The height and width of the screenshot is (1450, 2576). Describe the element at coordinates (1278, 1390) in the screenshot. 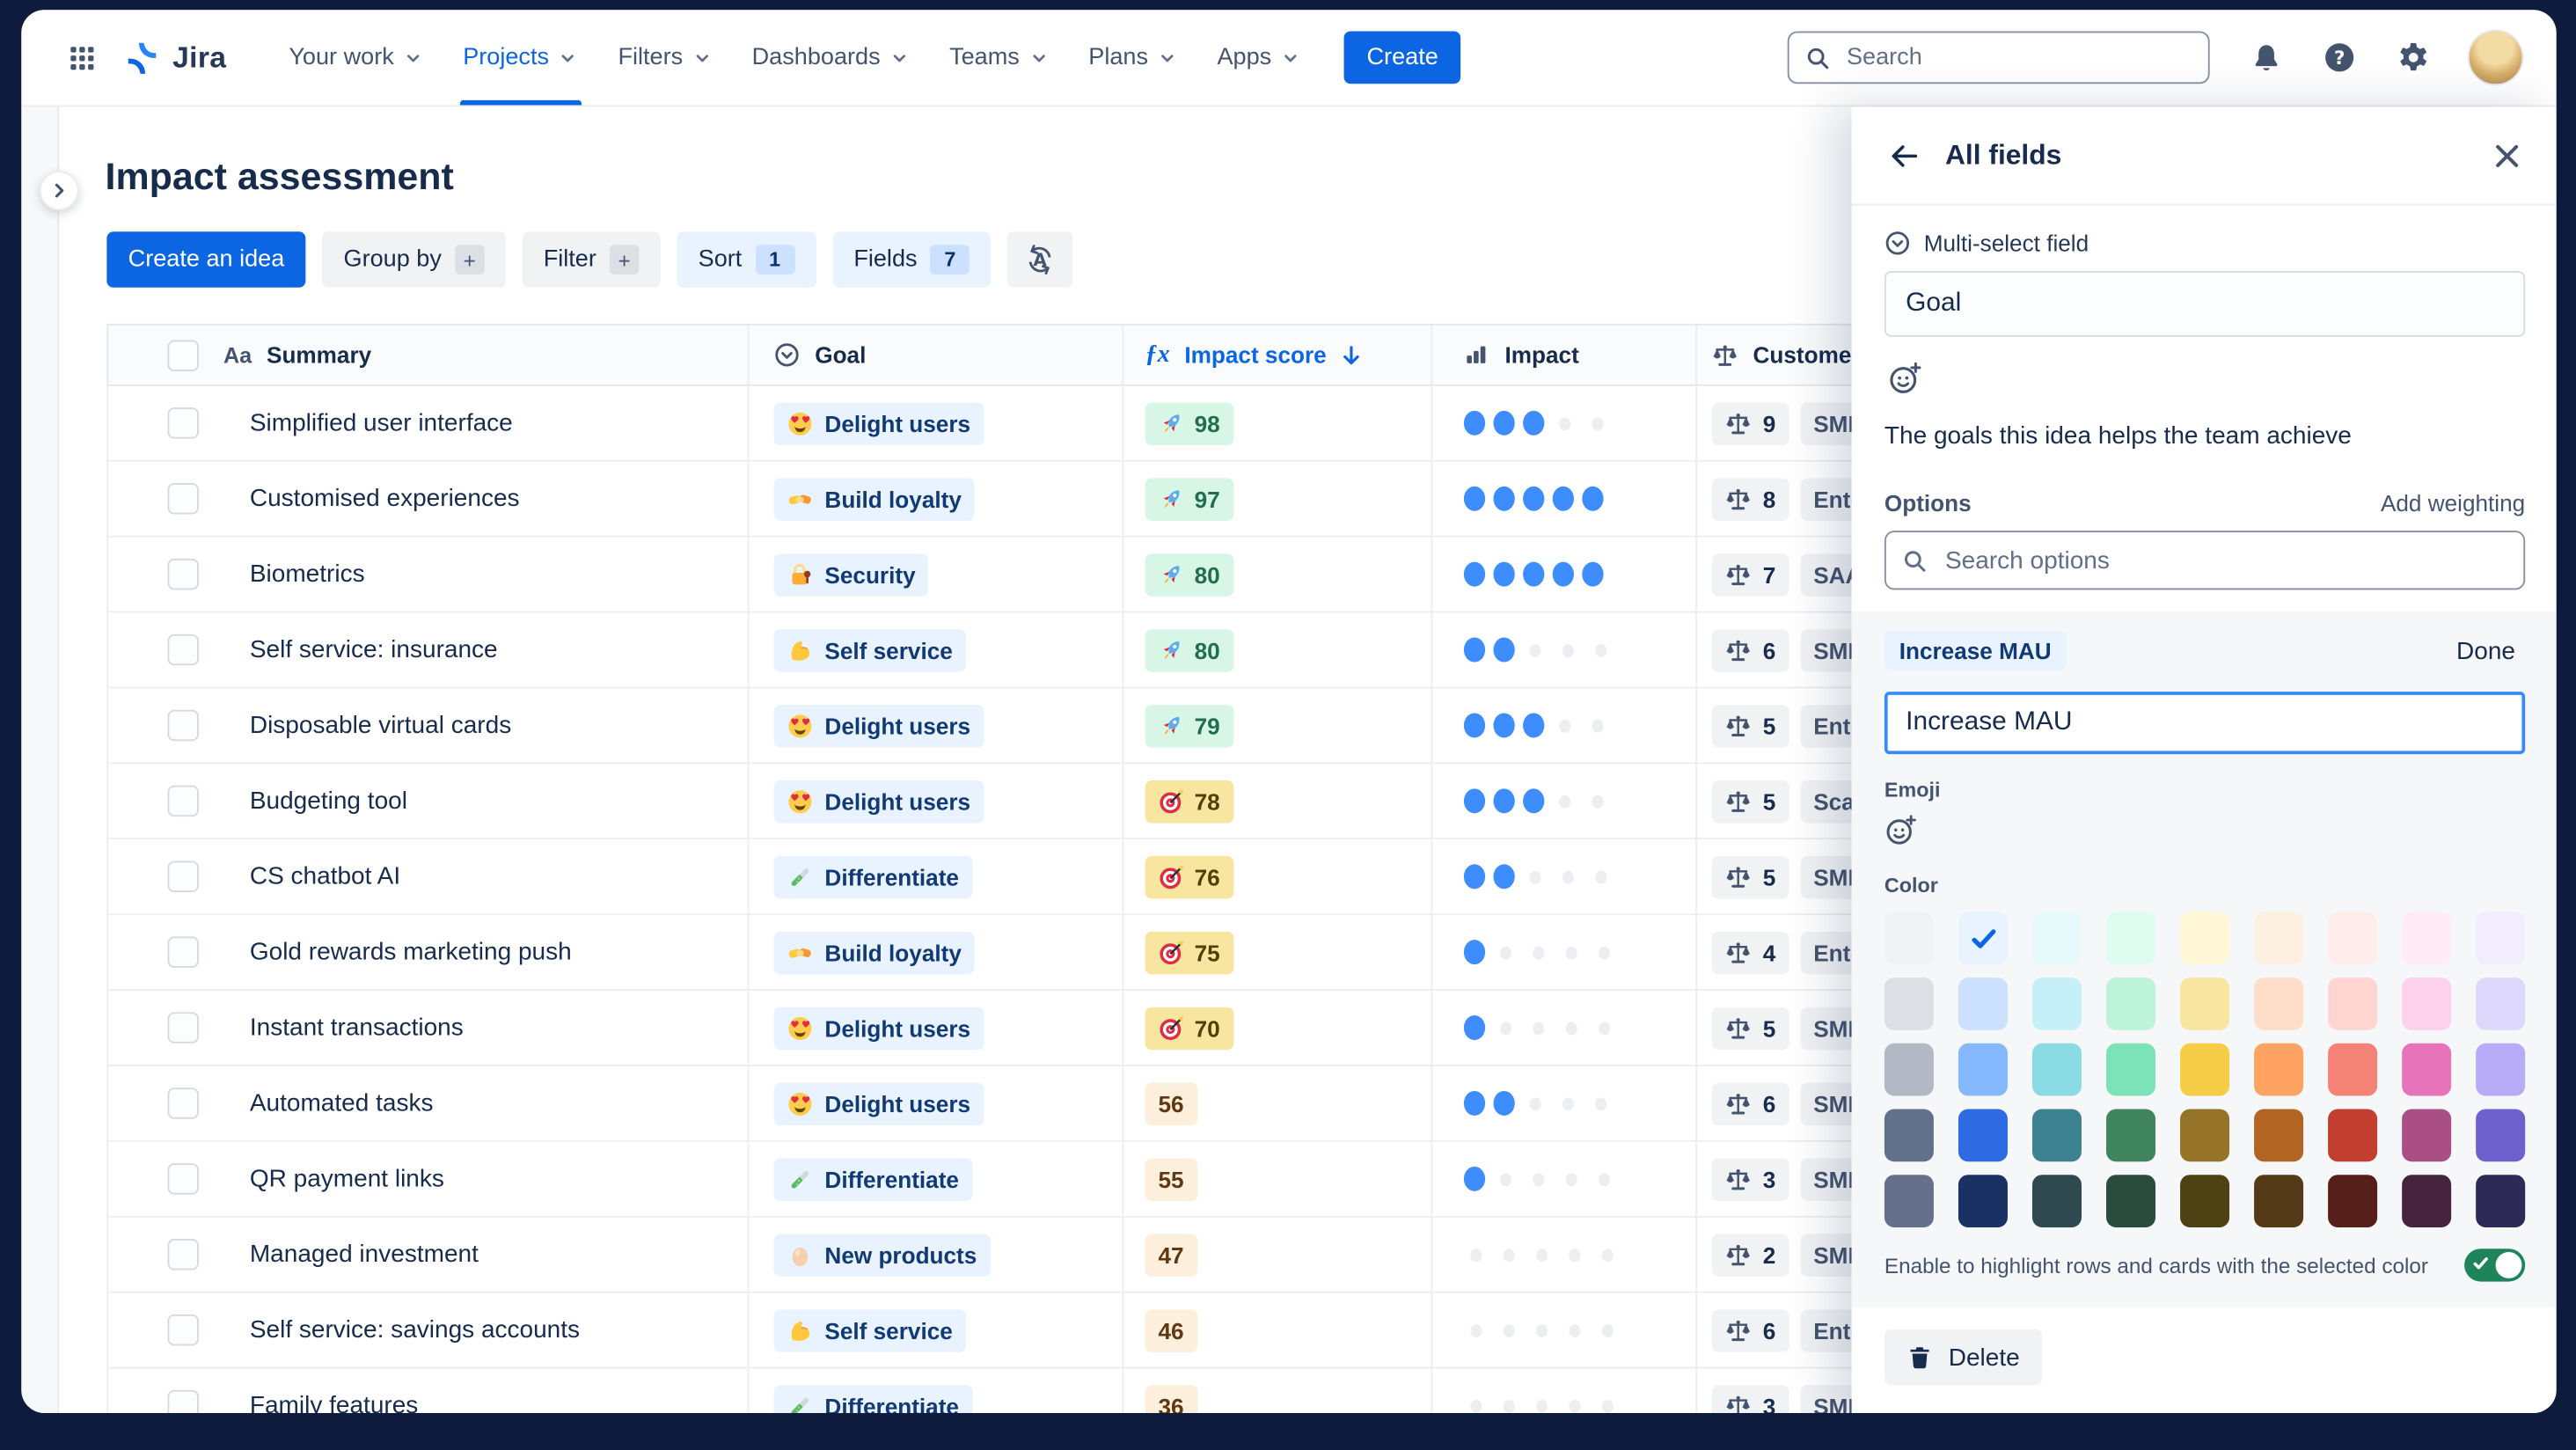

I see `impact-score-cell: 36` at that location.